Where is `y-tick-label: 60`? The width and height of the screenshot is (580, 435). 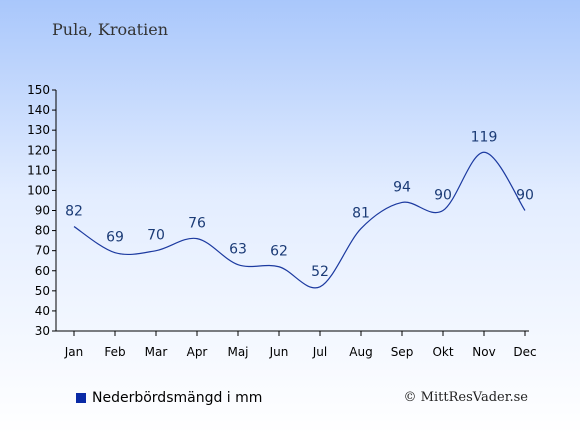
y-tick-label: 60 is located at coordinates (42, 271).